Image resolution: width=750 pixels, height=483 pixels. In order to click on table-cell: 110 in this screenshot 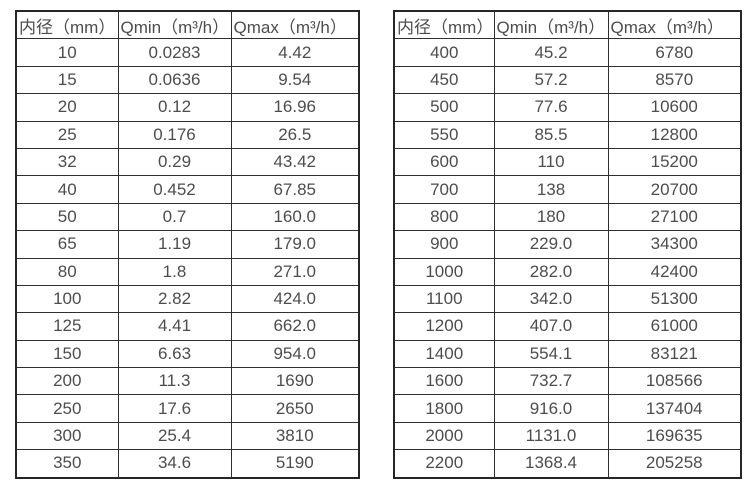, I will do `click(551, 162)`.